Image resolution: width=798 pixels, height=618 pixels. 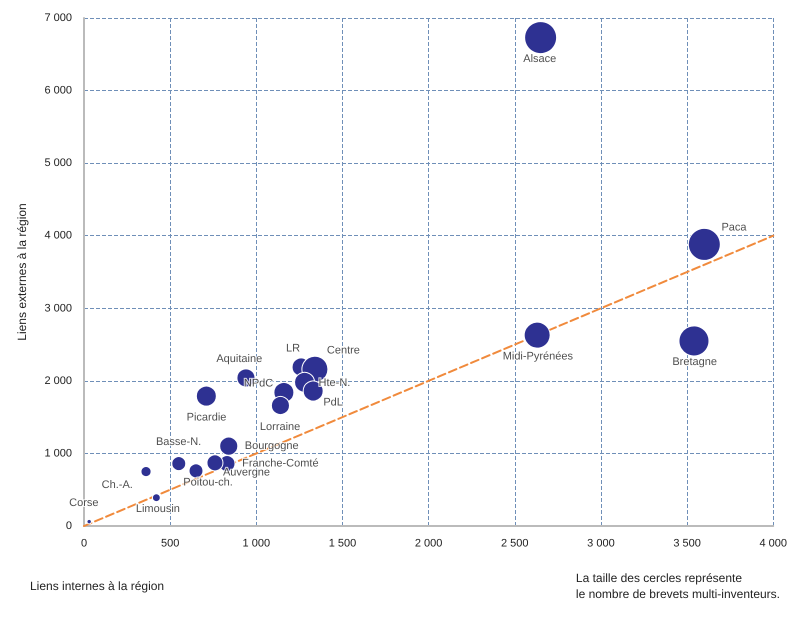 What do you see at coordinates (58, 90) in the screenshot?
I see `y-tick-label: 6 000` at bounding box center [58, 90].